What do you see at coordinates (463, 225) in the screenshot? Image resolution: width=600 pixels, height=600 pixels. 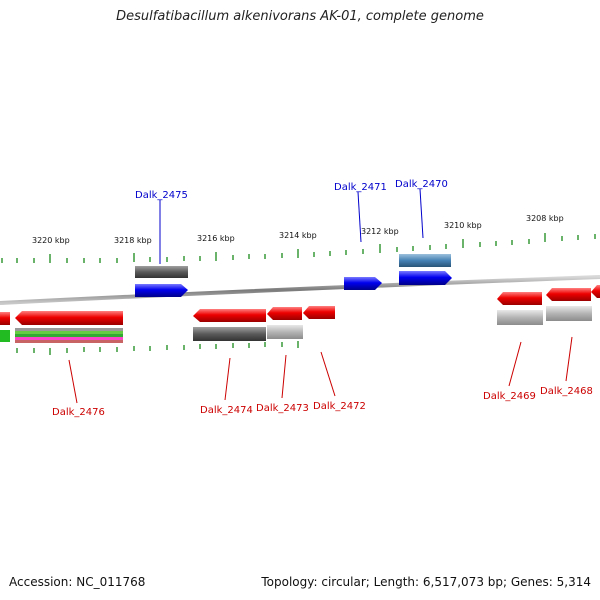 I see `scale-label: 3210 kbp` at bounding box center [463, 225].